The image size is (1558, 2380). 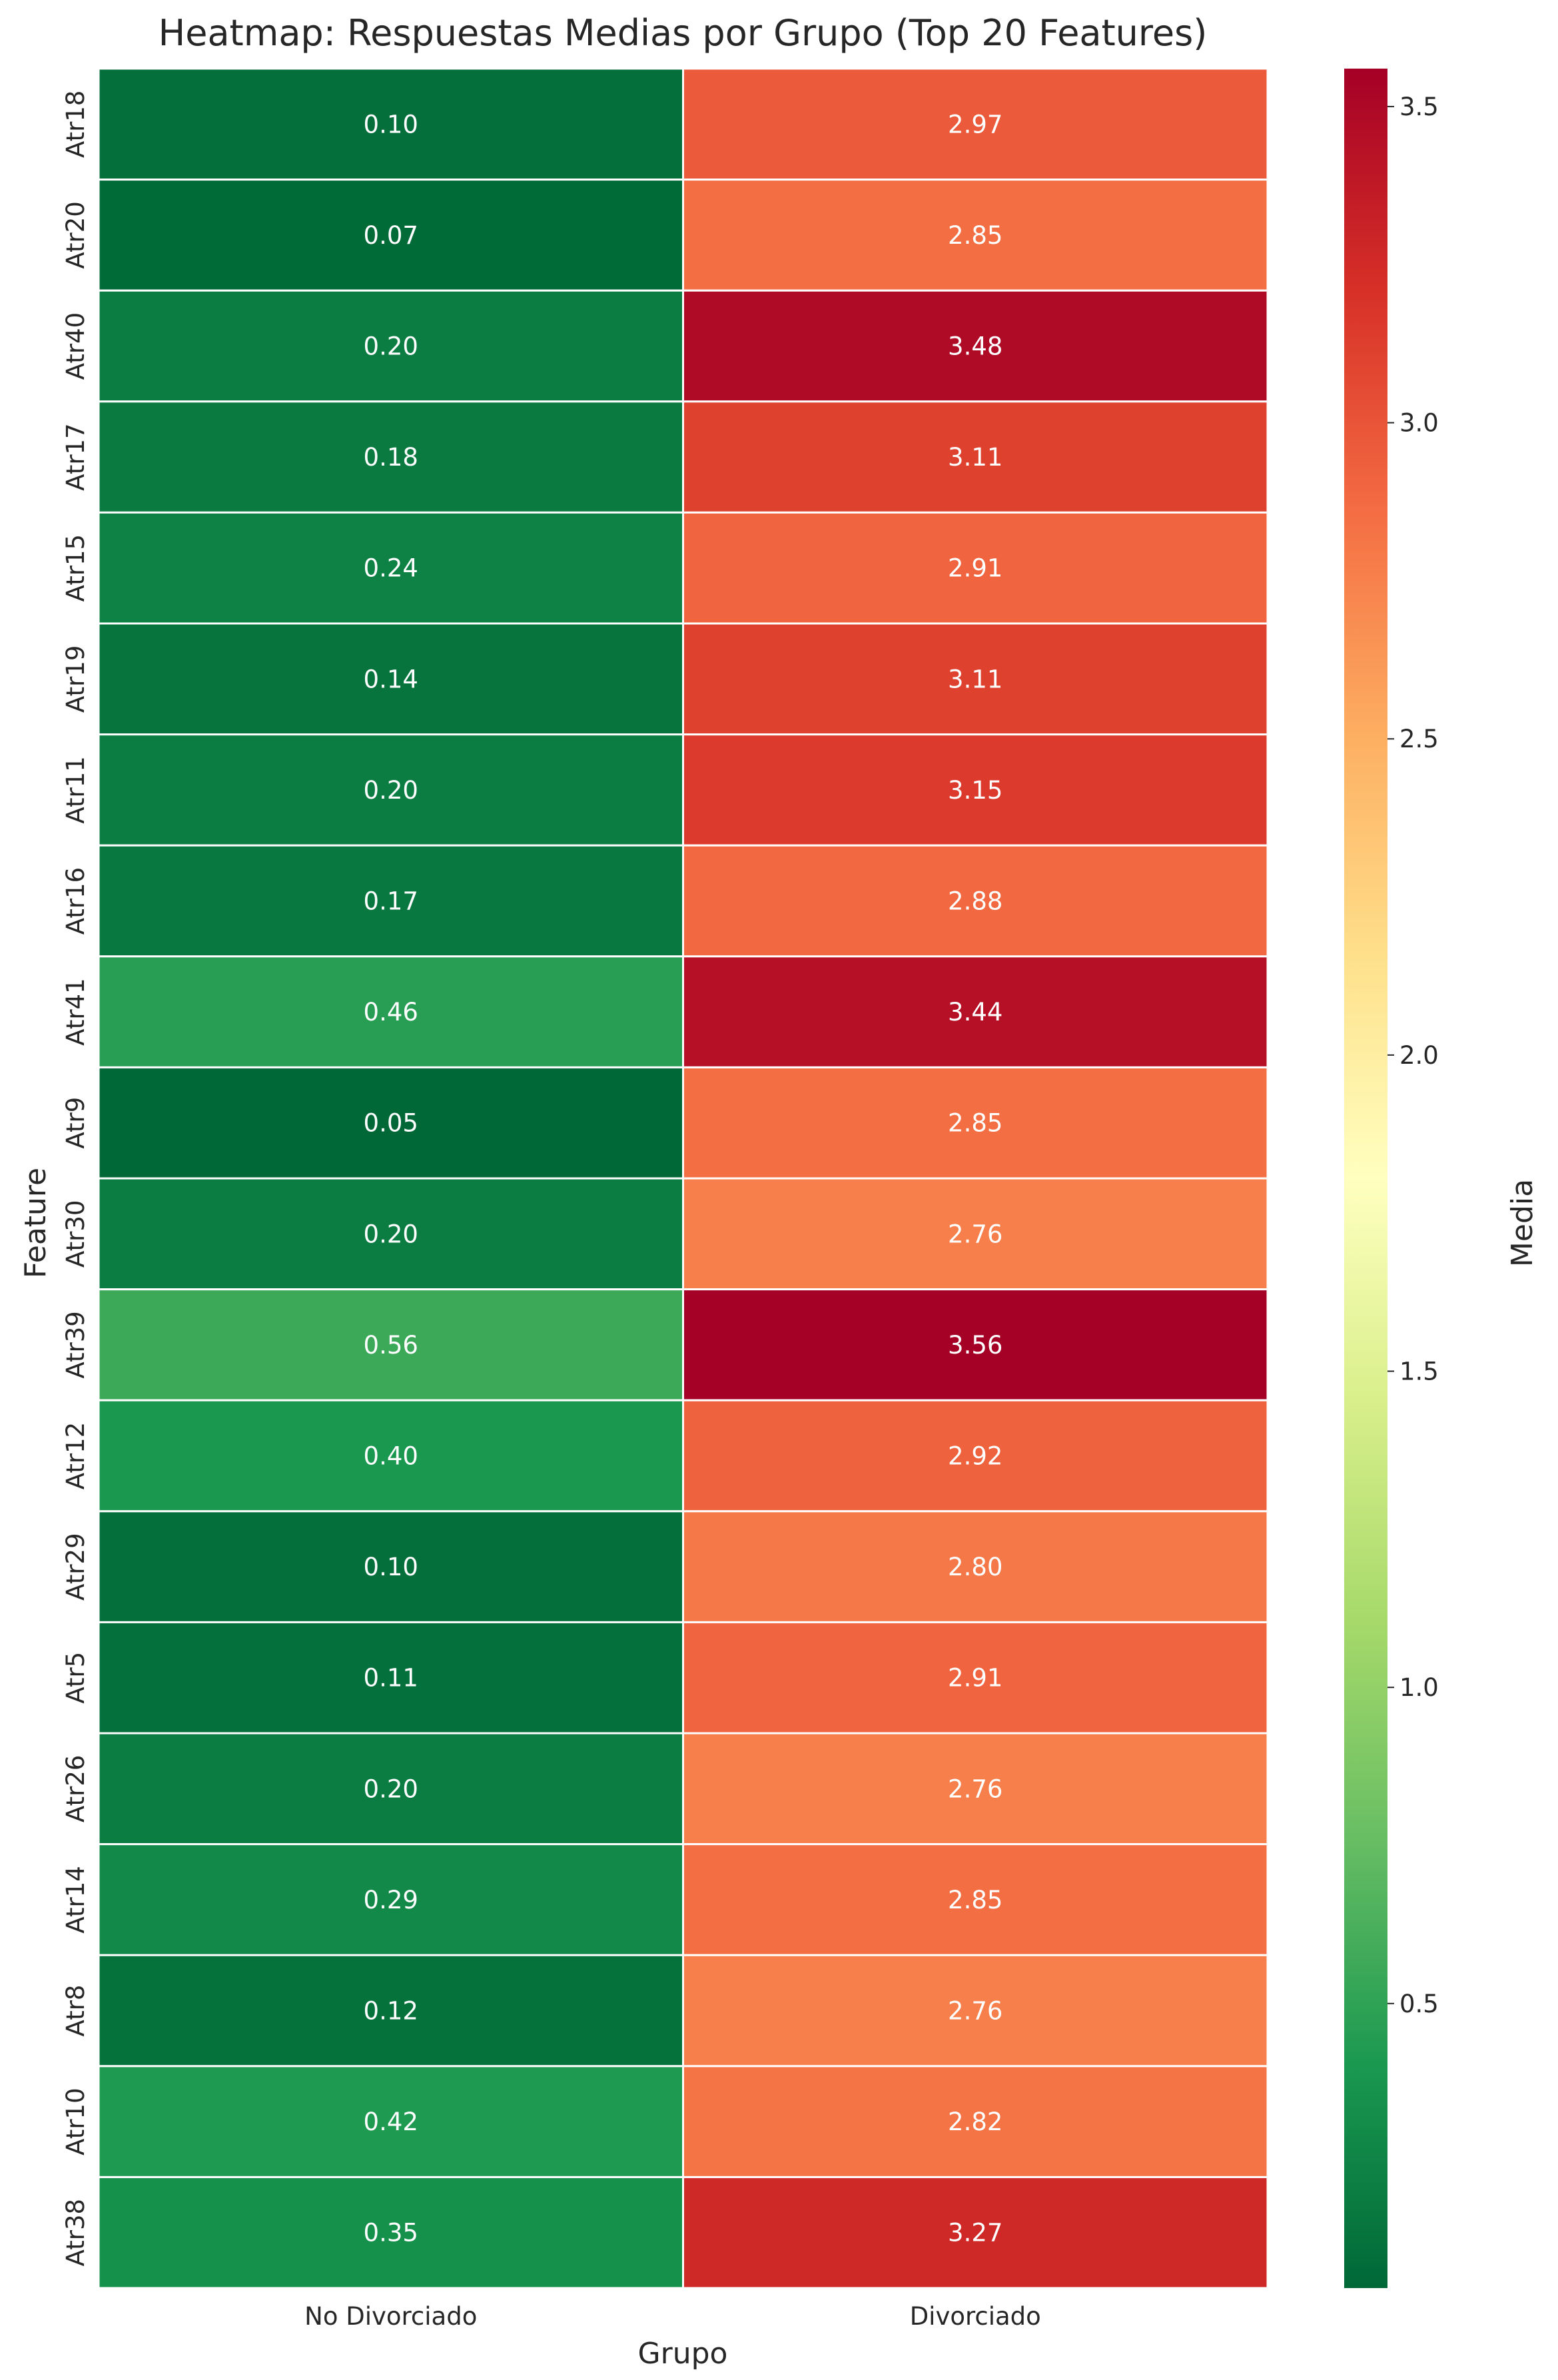 I want to click on cell-value-label: 0.42, so click(x=391, y=2122).